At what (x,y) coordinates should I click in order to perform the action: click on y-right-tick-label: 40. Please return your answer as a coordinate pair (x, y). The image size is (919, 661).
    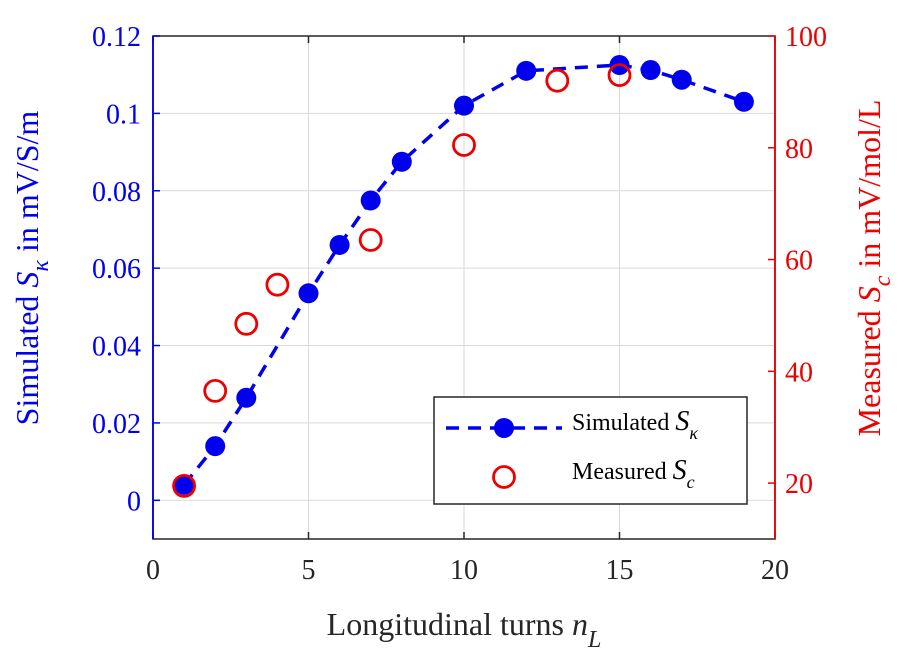
    Looking at the image, I should click on (799, 372).